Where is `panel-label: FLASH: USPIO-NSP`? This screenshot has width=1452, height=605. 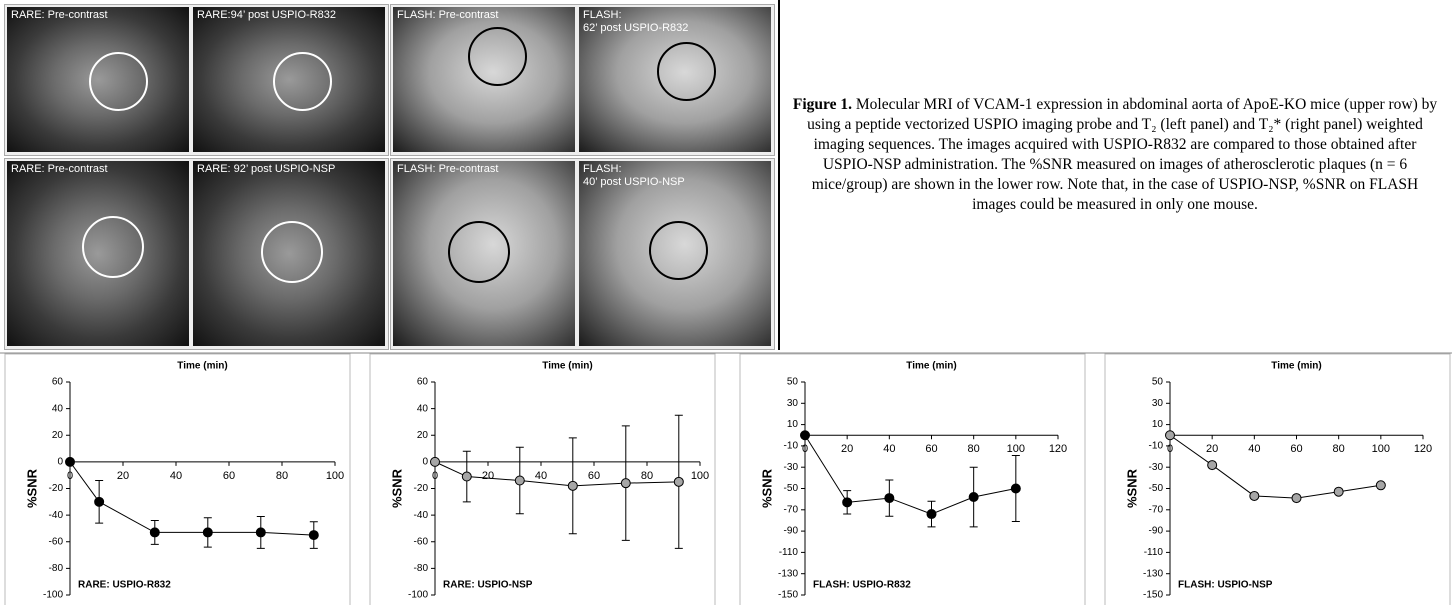
panel-label: FLASH: USPIO-NSP is located at coordinates (1225, 585).